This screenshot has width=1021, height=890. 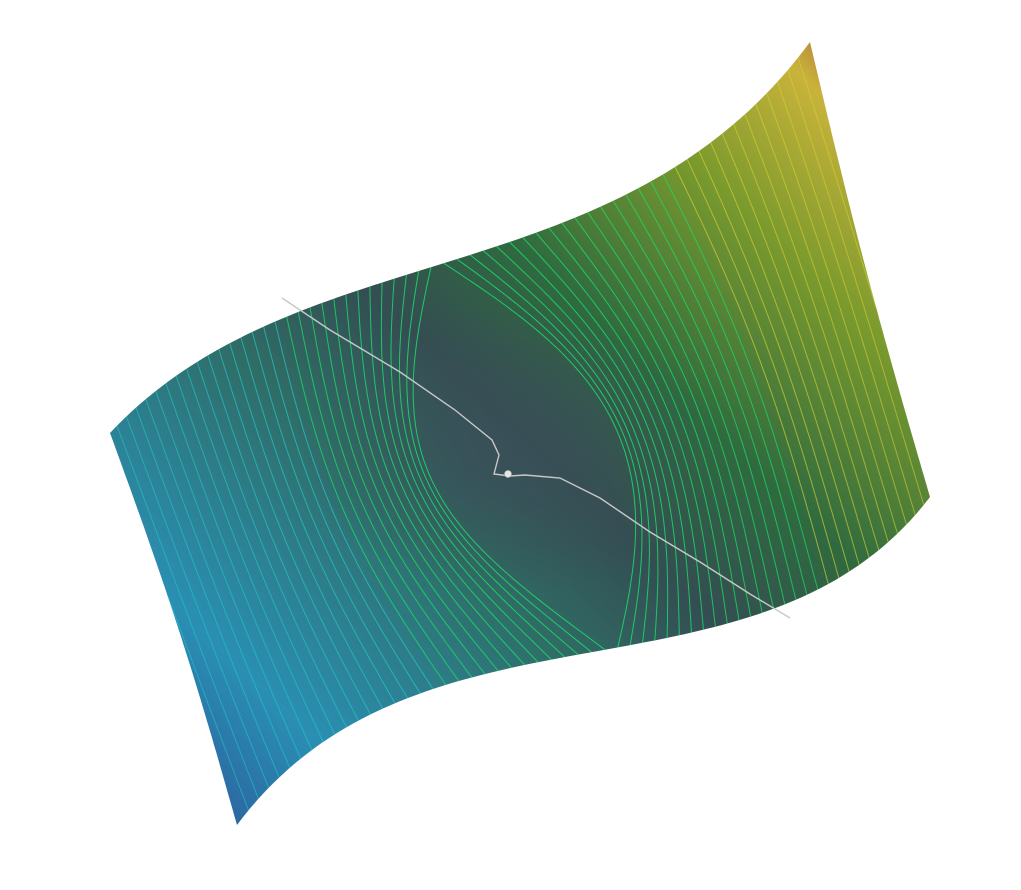 What do you see at coordinates (507, 473) in the screenshot?
I see `path-end-marker` at bounding box center [507, 473].